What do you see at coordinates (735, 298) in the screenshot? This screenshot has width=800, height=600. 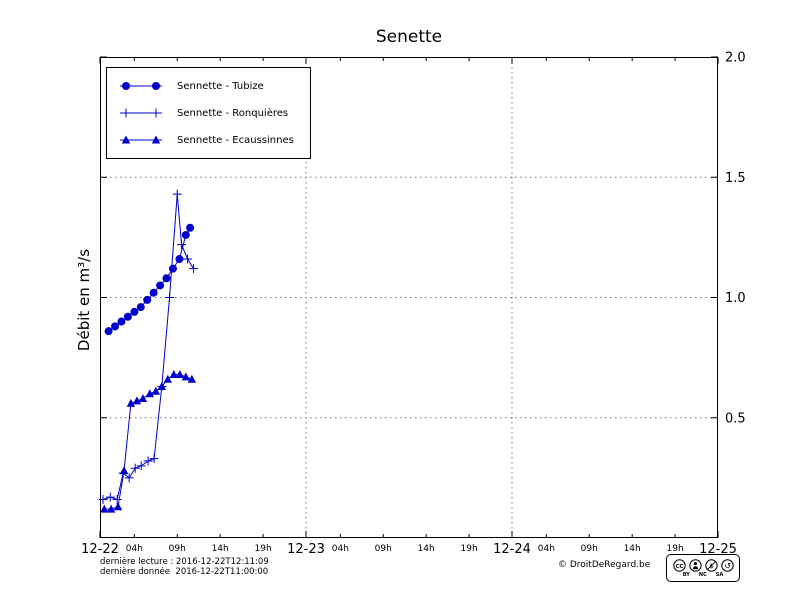 I see `svg-text: 1.0` at bounding box center [735, 298].